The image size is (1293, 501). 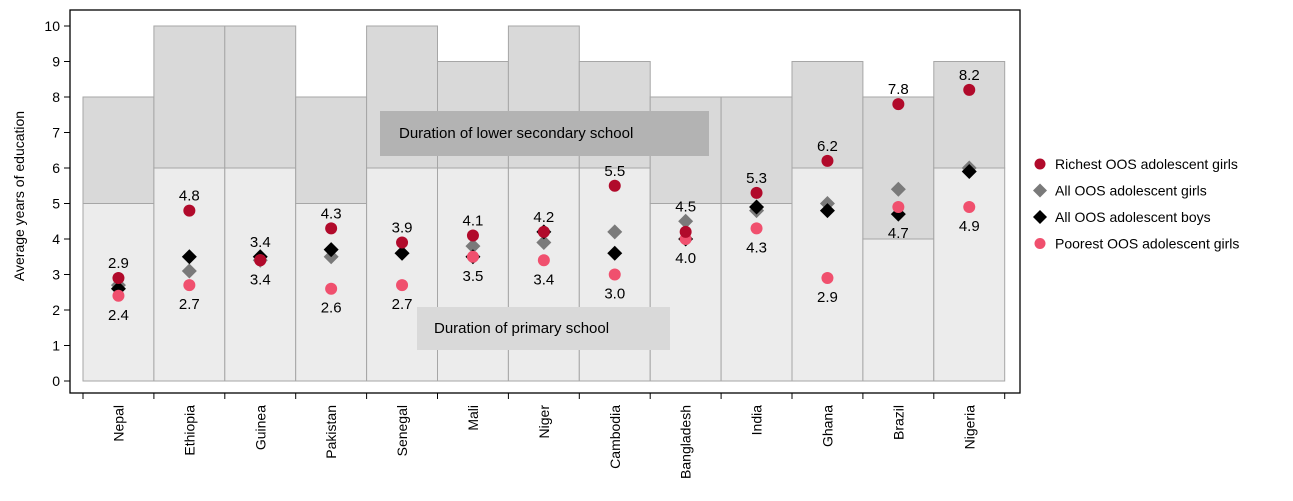 I want to click on legend-marker-richest-oos-adolescent-girls, so click(x=1040, y=164).